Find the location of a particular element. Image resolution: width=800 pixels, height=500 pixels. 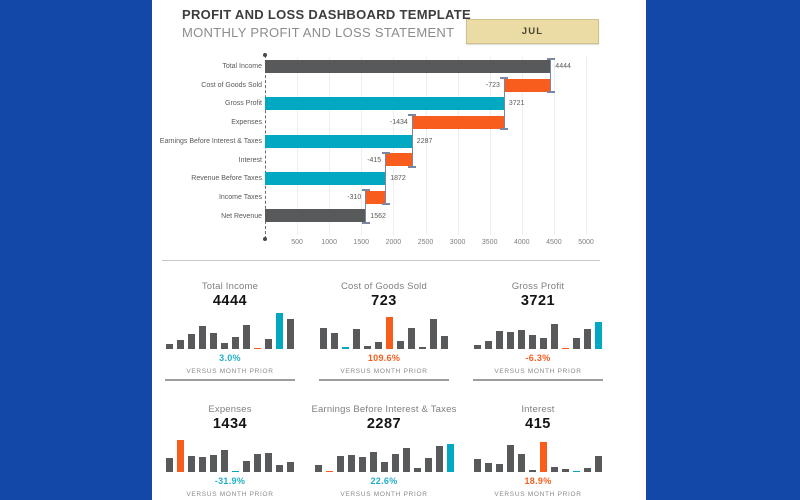

kpi-title: Total Income is located at coordinates (230, 286).